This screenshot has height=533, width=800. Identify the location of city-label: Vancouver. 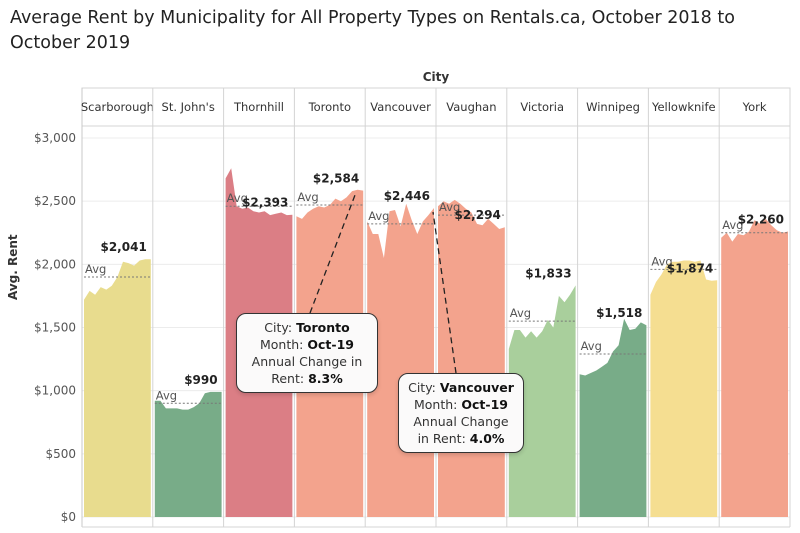
(400, 107).